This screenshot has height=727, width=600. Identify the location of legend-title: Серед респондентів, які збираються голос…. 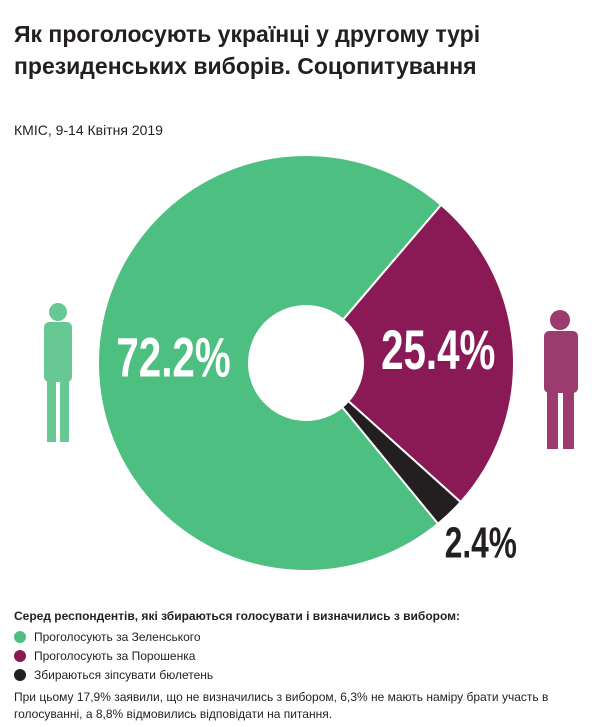
(237, 616).